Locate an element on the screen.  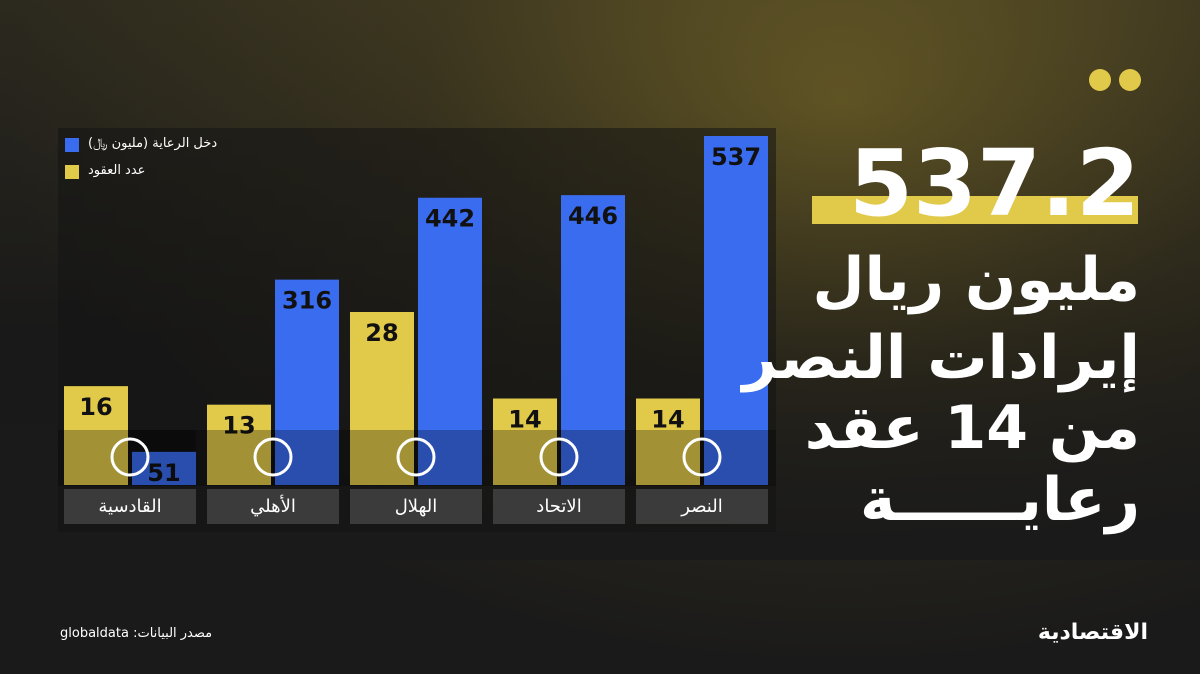
headline-value: 537.2 is located at coordinates (994, 183).